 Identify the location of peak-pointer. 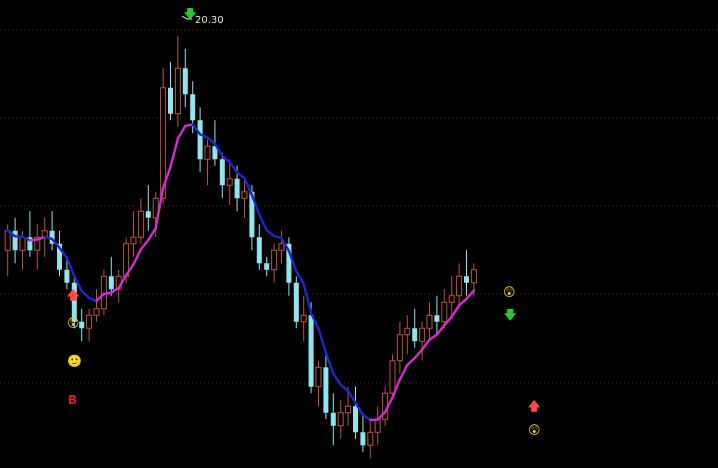
(186, 17).